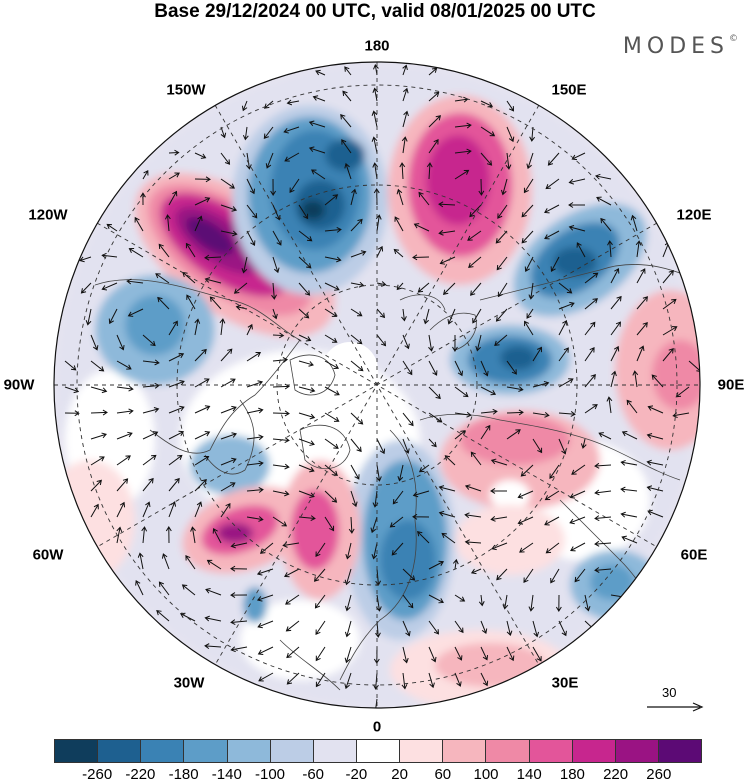 The width and height of the screenshot is (750, 783). What do you see at coordinates (731, 385) in the screenshot?
I see `label-90e: 90E` at bounding box center [731, 385].